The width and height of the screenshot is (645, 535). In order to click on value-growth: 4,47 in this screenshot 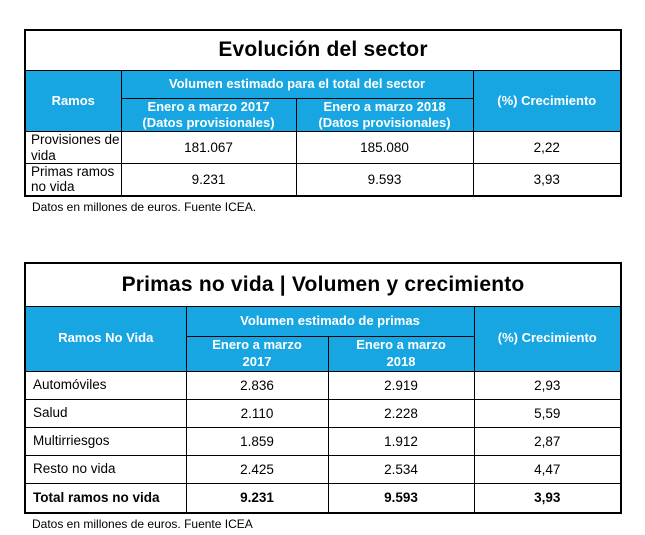, I will do `click(547, 469)`.